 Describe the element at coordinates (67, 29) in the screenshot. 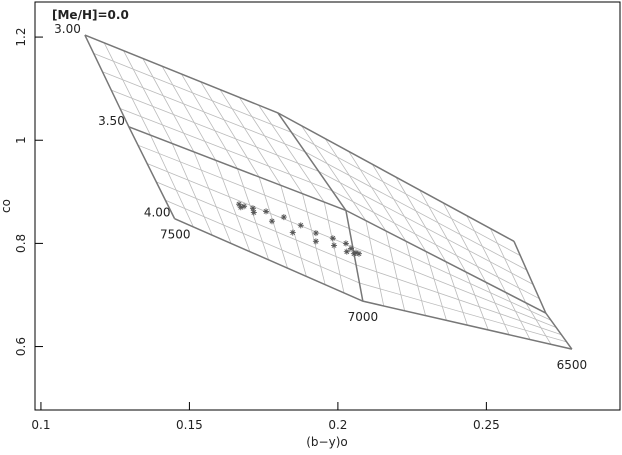

I see `grid-line-label: 3.00` at that location.